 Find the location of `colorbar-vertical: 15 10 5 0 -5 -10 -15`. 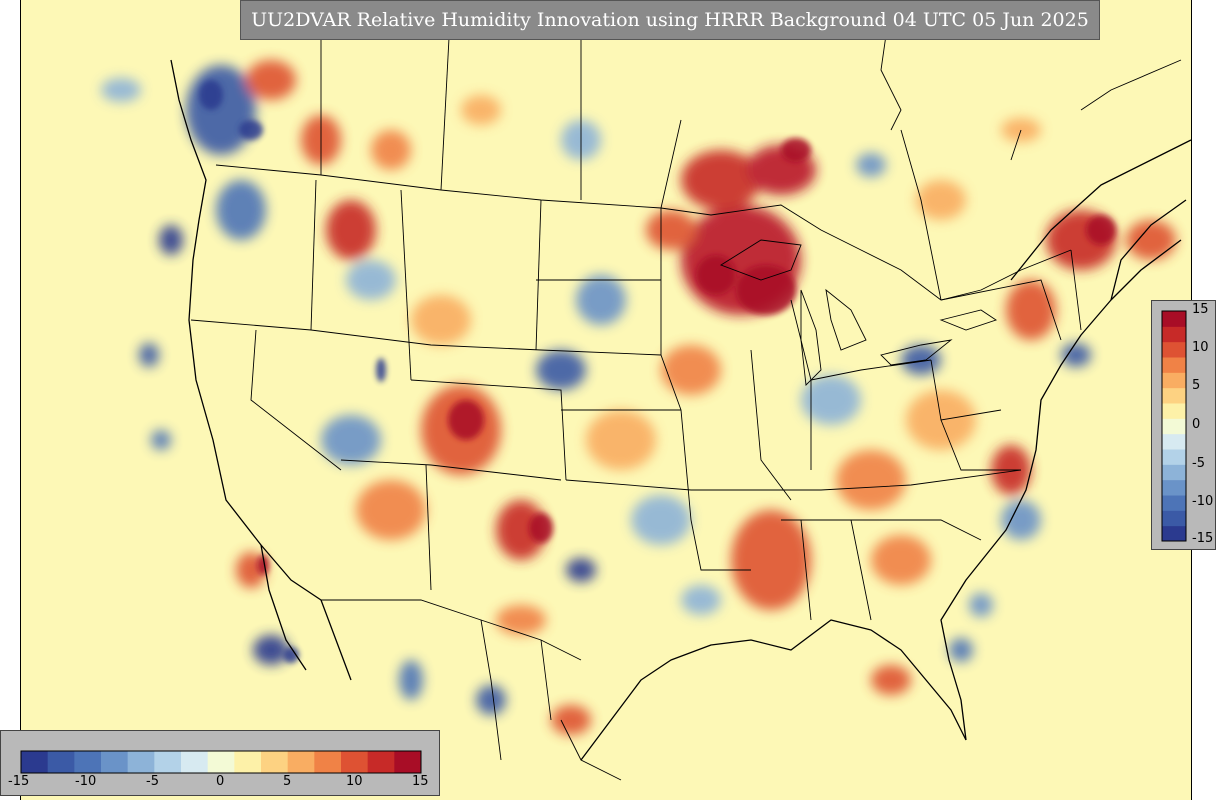

colorbar-vertical: 15 10 5 0 -5 -10 -15 is located at coordinates (1183, 425).